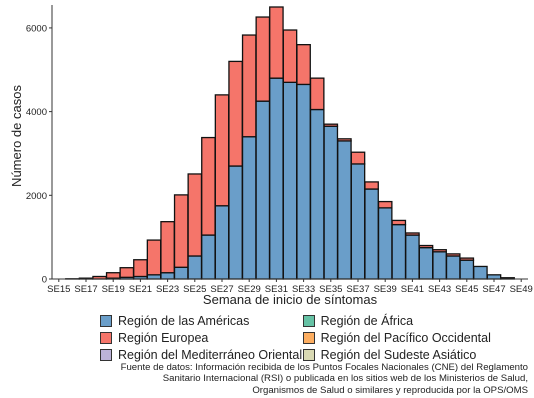 This screenshot has height=398, width=534. I want to click on legend-item: Región del Sudeste Asiático, so click(416, 354).